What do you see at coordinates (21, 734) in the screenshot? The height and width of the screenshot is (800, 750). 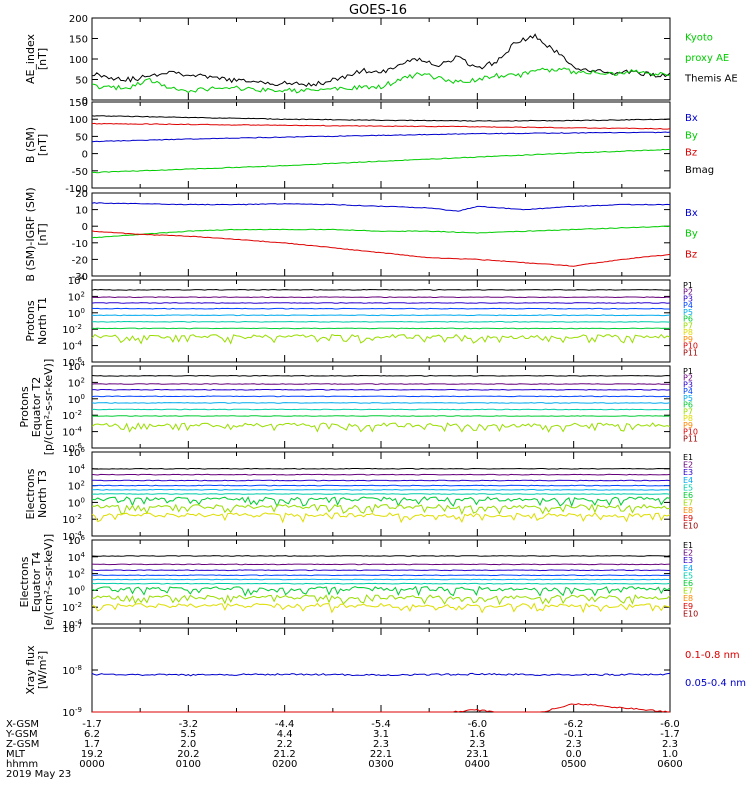 I see `row-label-y-gsm: Y-GSM` at bounding box center [21, 734].